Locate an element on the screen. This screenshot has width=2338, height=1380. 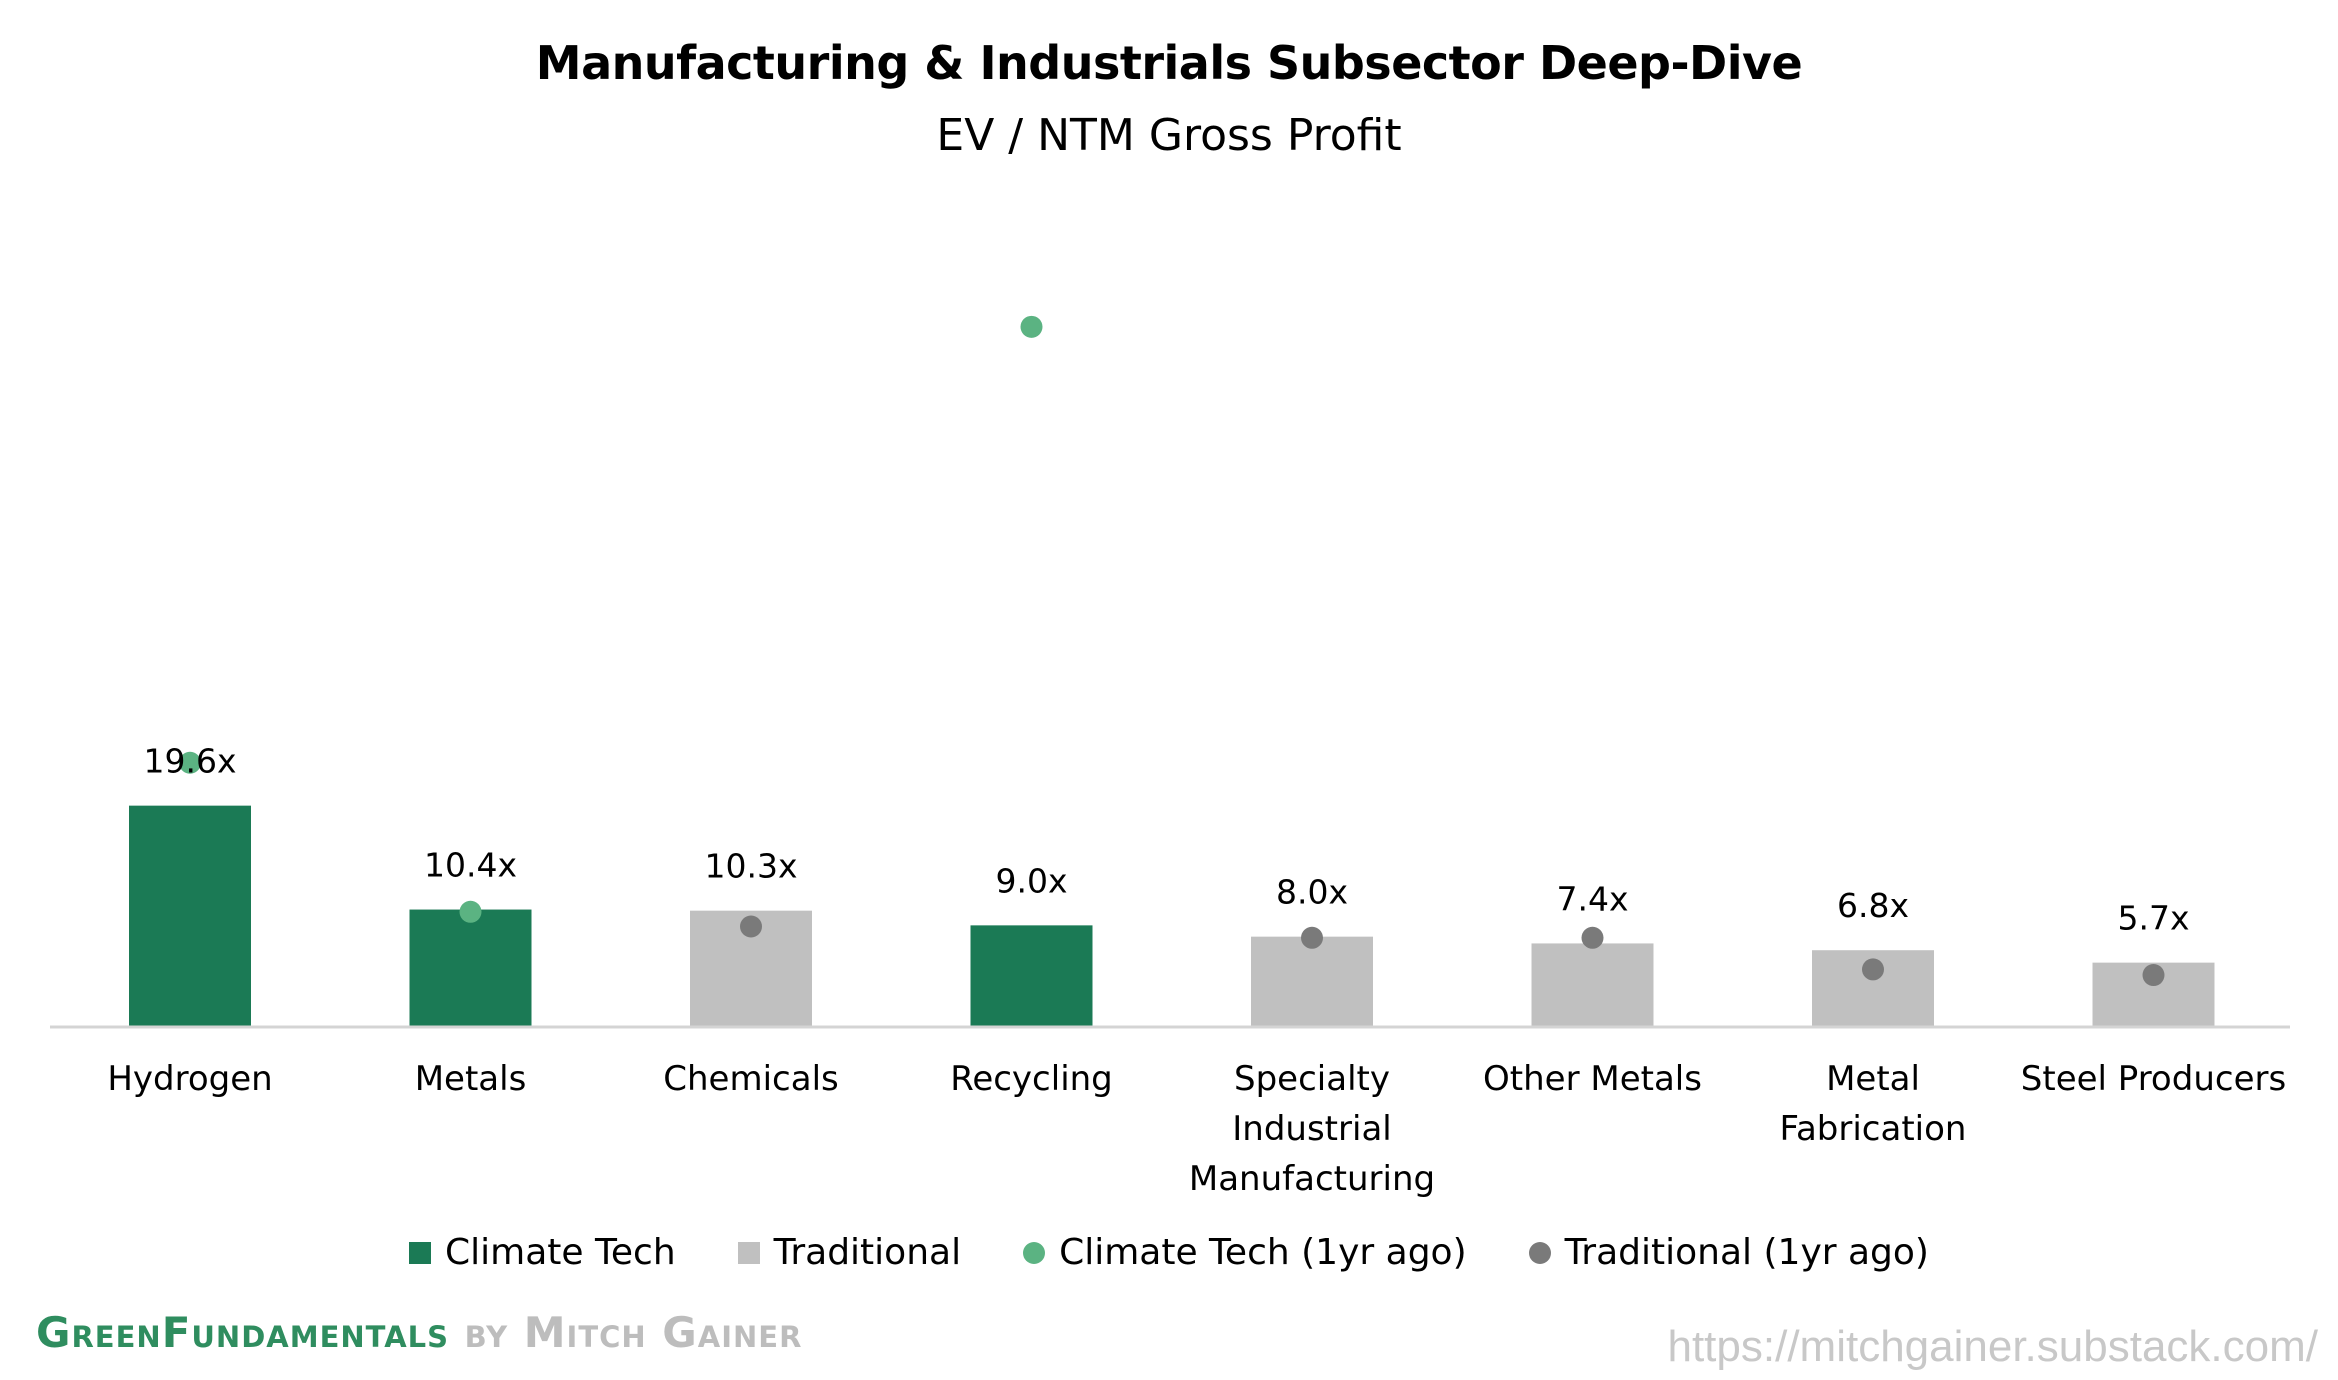
legend-item-traditional: Traditional is located at coordinates (849, 1252).